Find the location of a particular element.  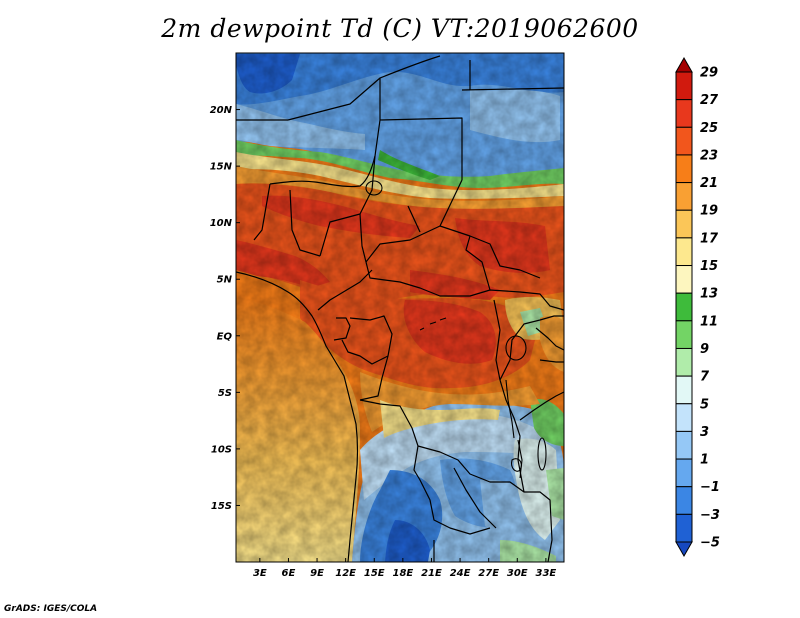

colorbar-label: −3 is located at coordinates (710, 515).